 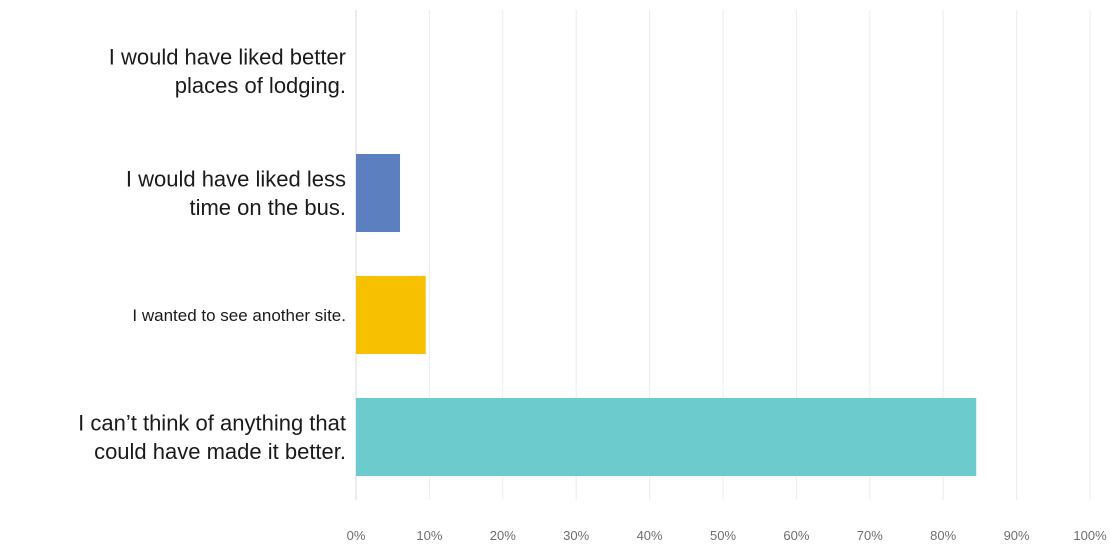 I want to click on category-label: I would have liked better, so click(x=227, y=56).